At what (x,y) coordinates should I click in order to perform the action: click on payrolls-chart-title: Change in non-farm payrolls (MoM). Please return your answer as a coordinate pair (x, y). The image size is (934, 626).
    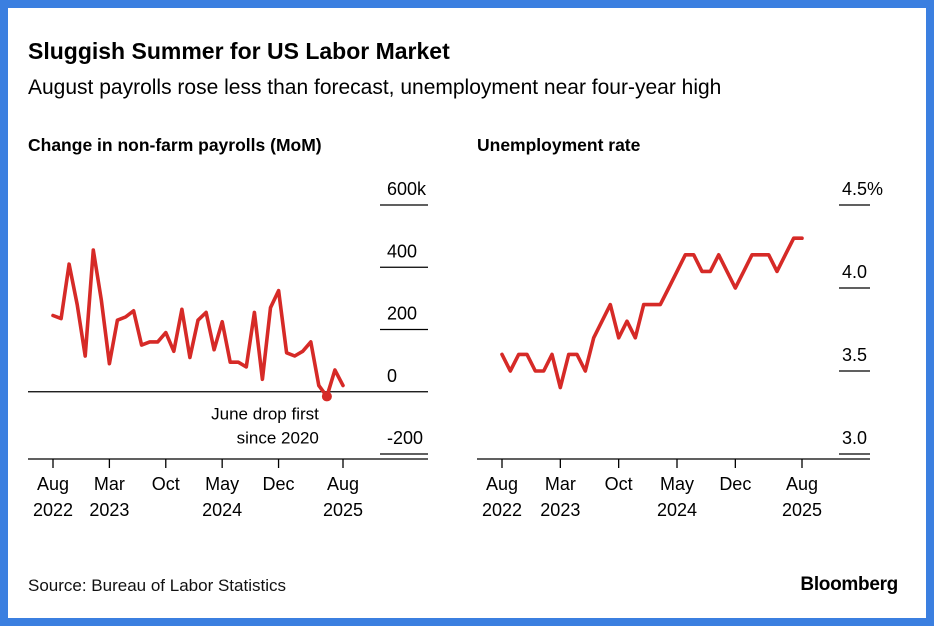
    Looking at the image, I should click on (175, 145).